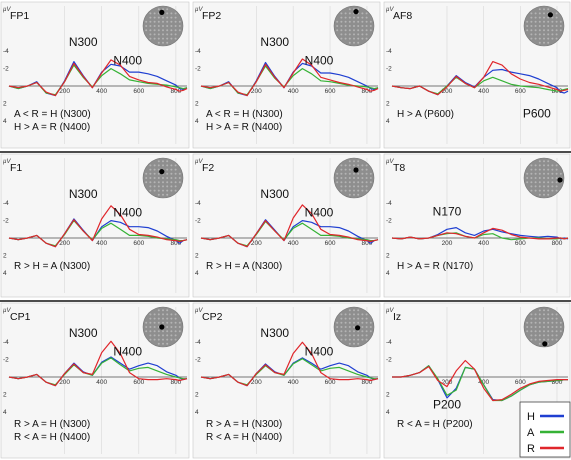  I want to click on component-label: N170, so click(447, 211).